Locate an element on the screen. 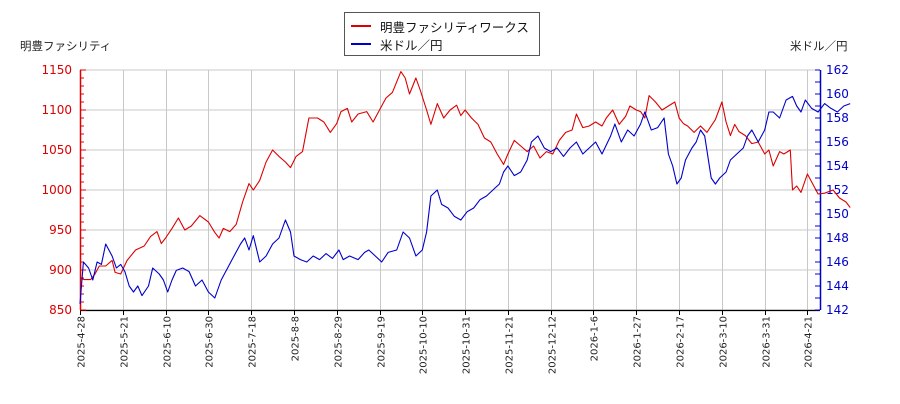 The image size is (900, 404). left-axis-tick-label: 1100 is located at coordinates (56, 110).